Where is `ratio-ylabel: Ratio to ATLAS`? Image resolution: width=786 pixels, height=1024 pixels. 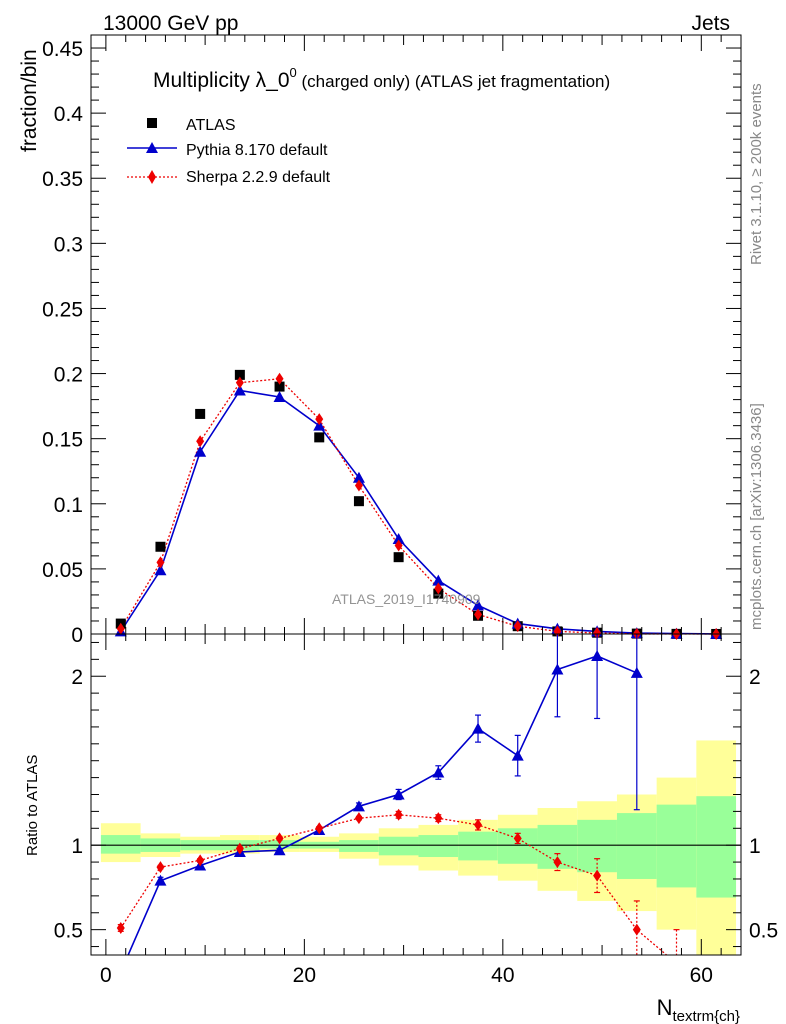
ratio-ylabel: Ratio to ATLAS is located at coordinates (32, 805).